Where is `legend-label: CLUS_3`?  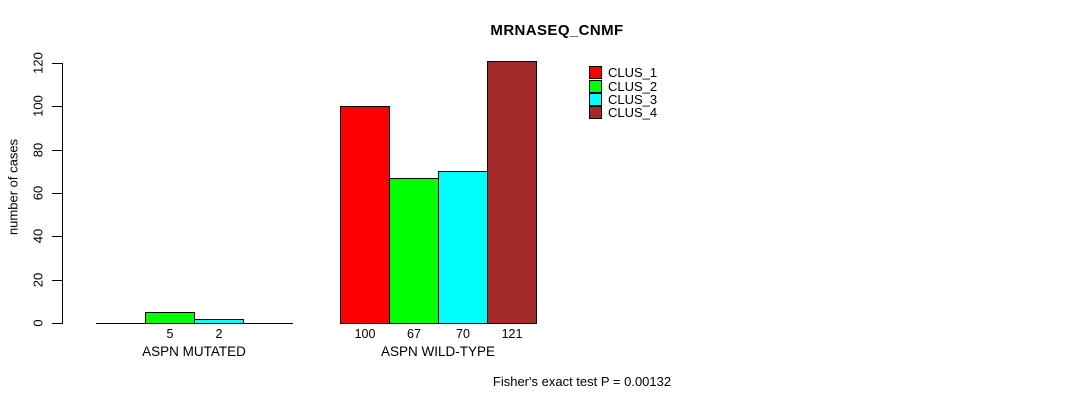
legend-label: CLUS_3 is located at coordinates (633, 99).